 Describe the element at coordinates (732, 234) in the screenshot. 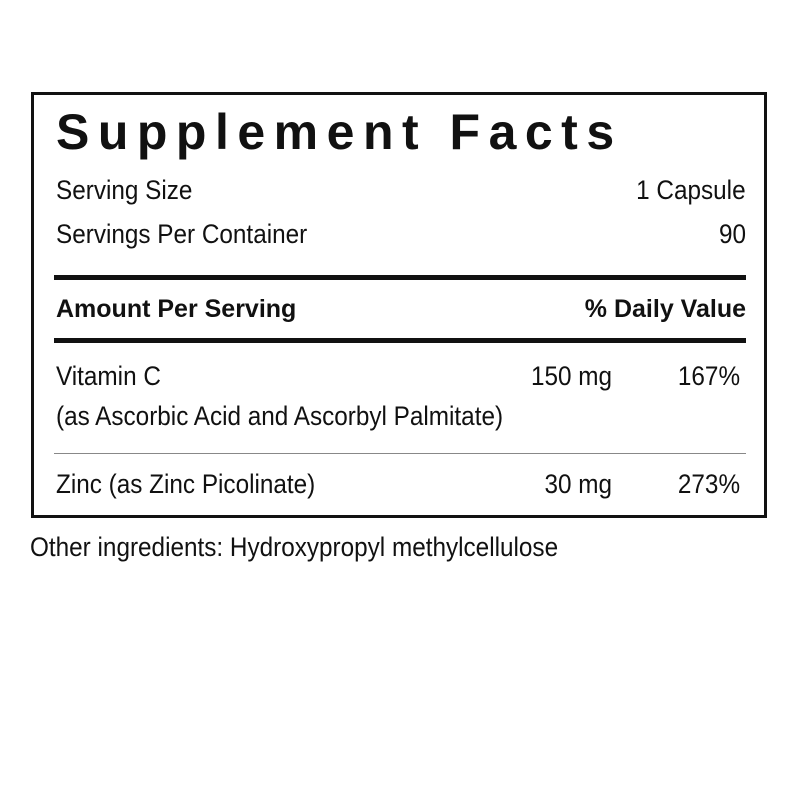

I see `servings-value: 90` at that location.